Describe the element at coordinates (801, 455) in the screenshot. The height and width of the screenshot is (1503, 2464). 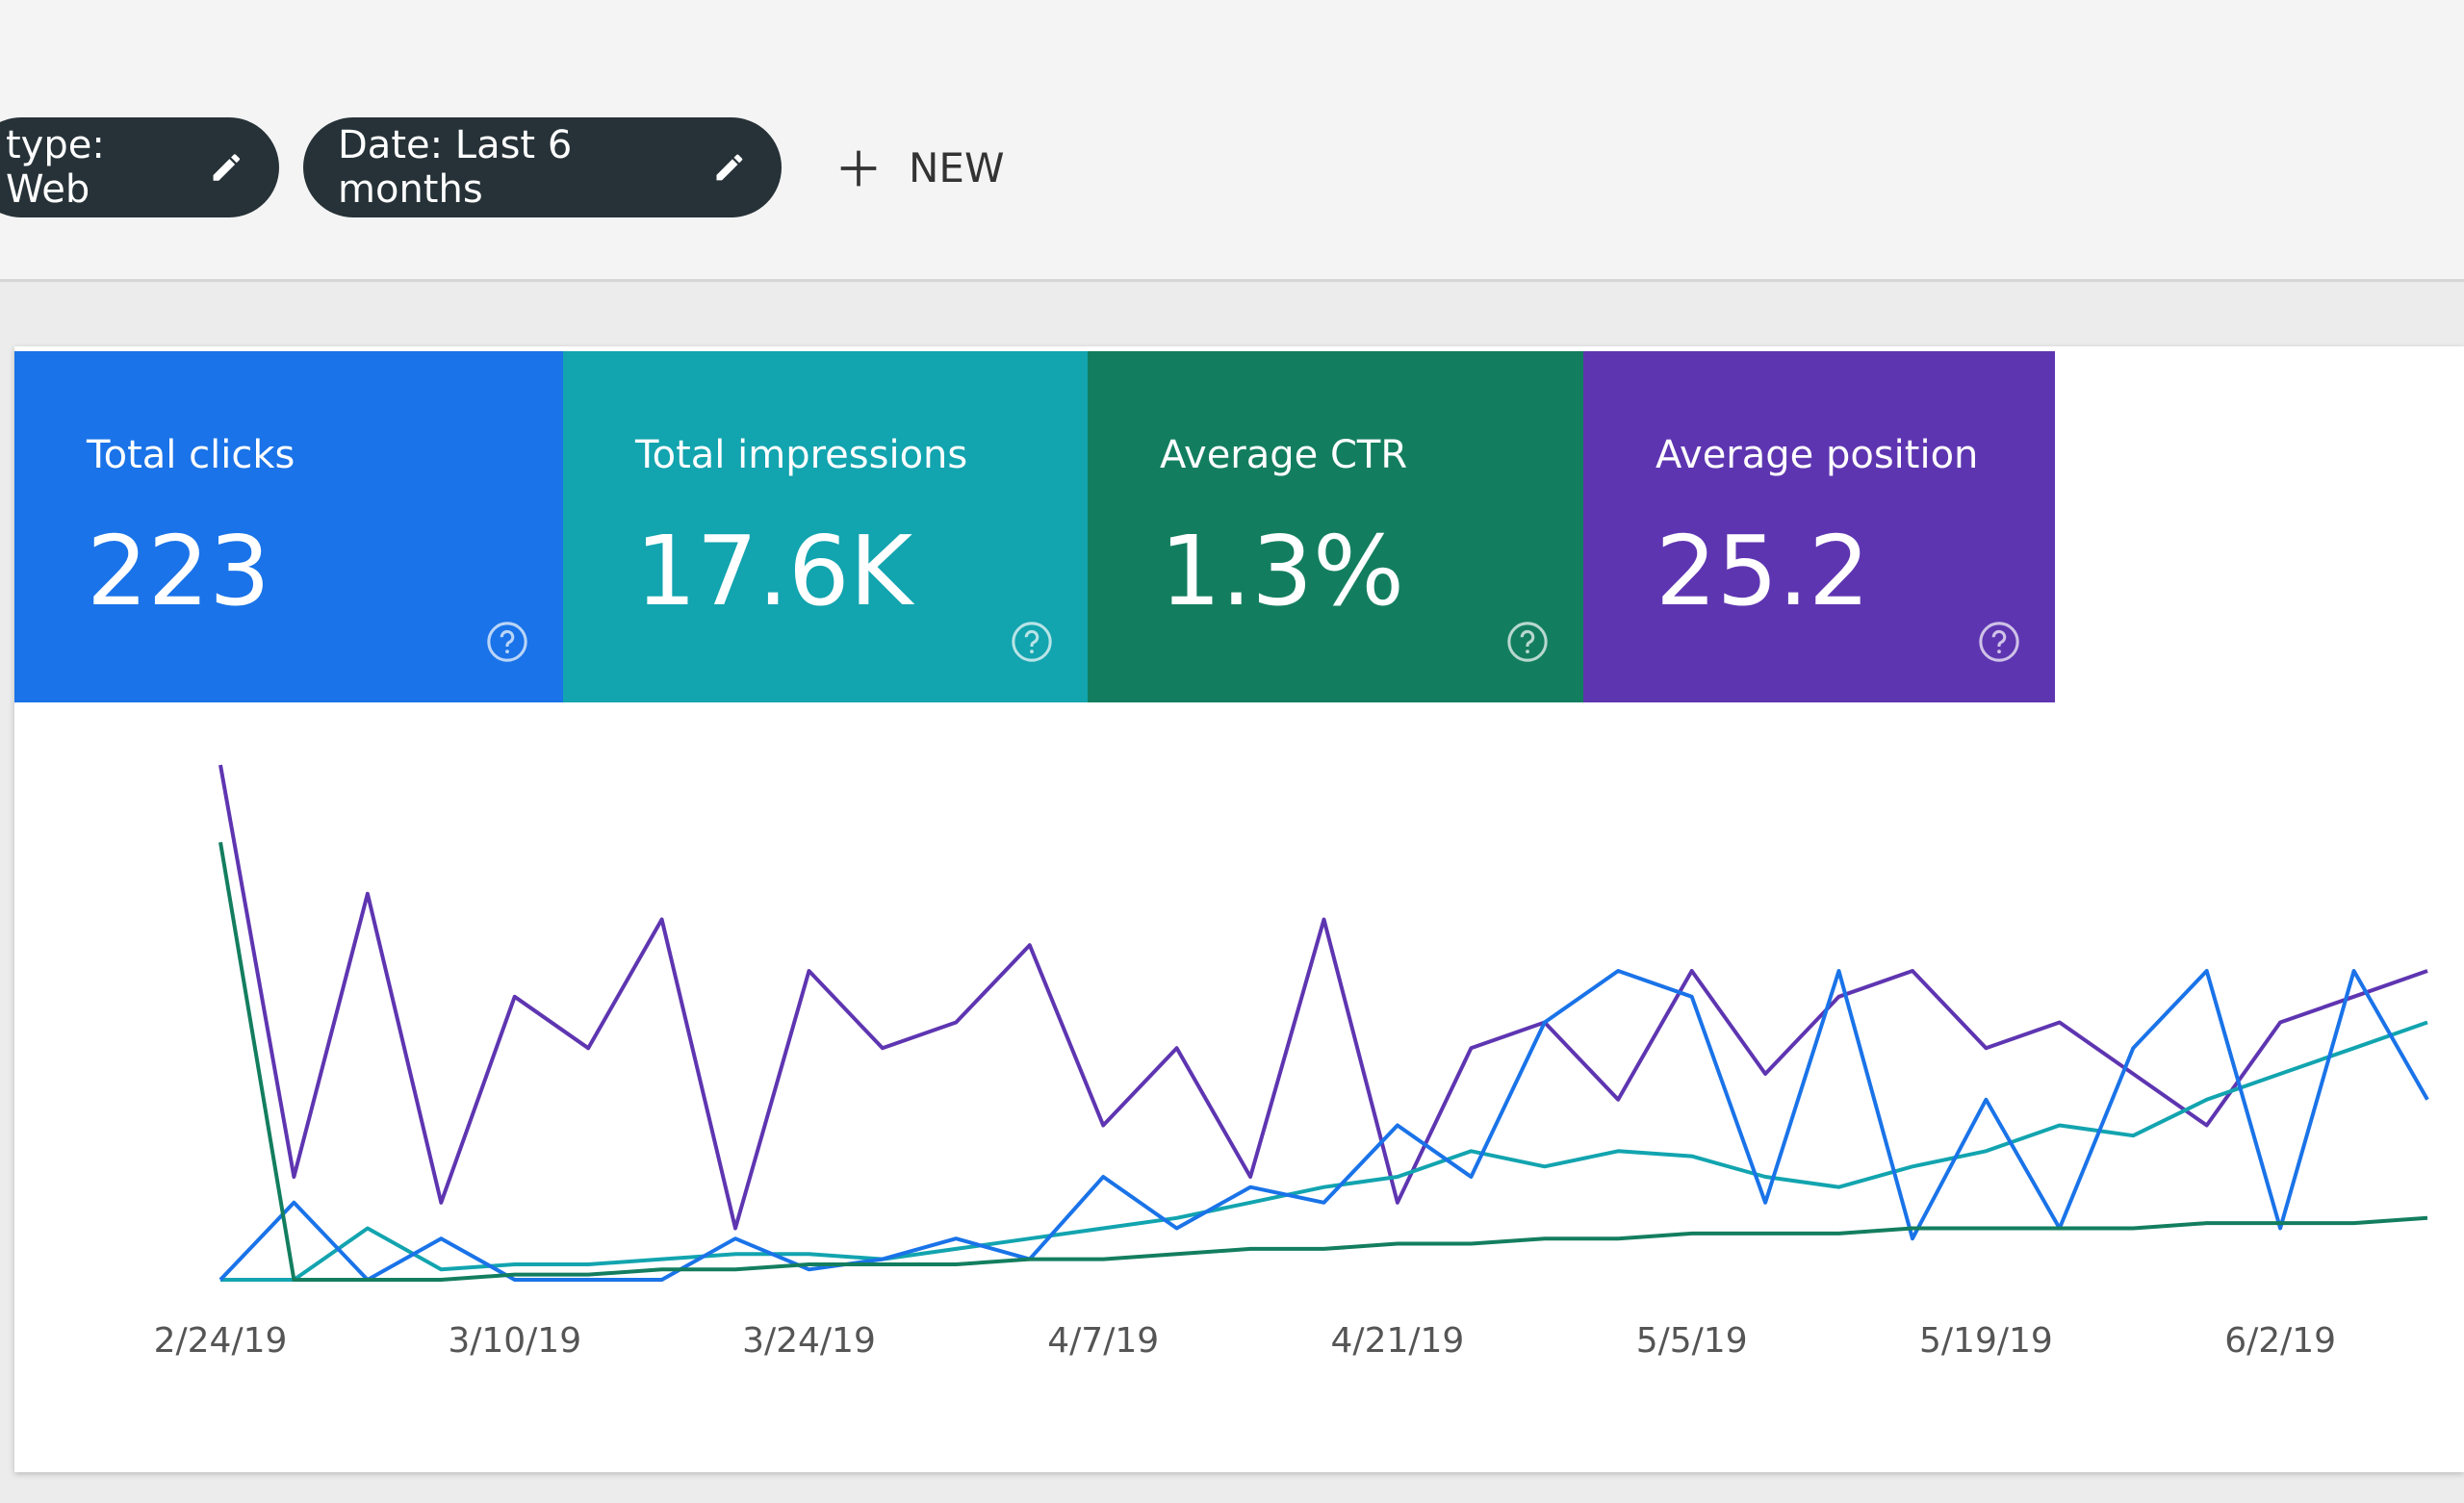
I see `metric-label: Total impressions` at that location.